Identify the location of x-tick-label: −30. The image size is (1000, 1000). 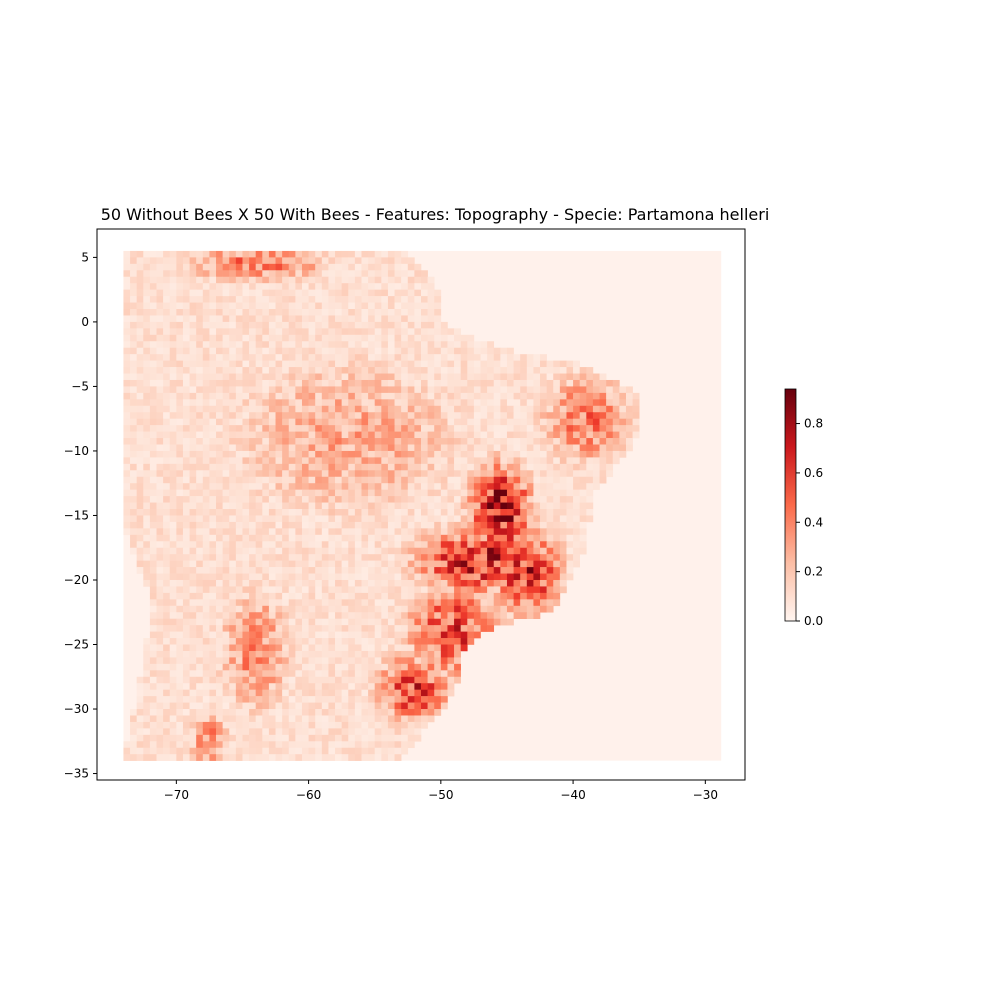
(705, 795).